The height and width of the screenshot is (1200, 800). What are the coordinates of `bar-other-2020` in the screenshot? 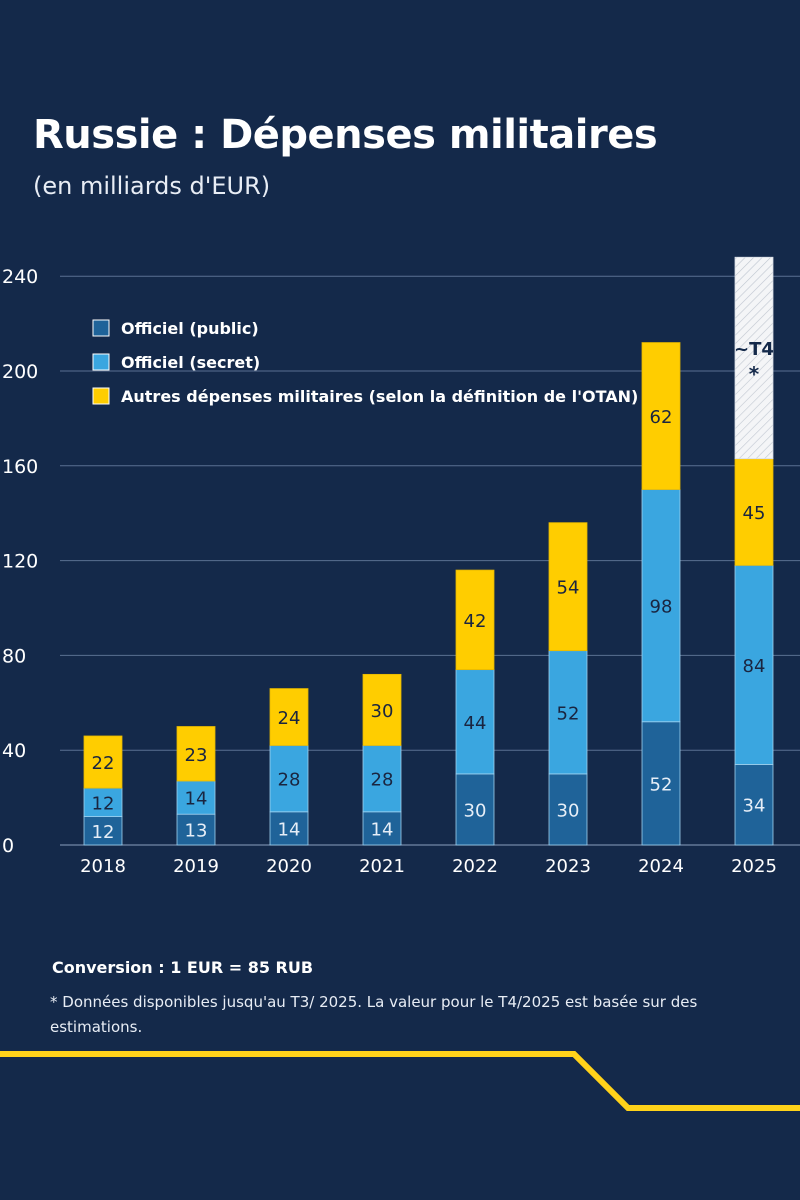 It's located at (289, 717).